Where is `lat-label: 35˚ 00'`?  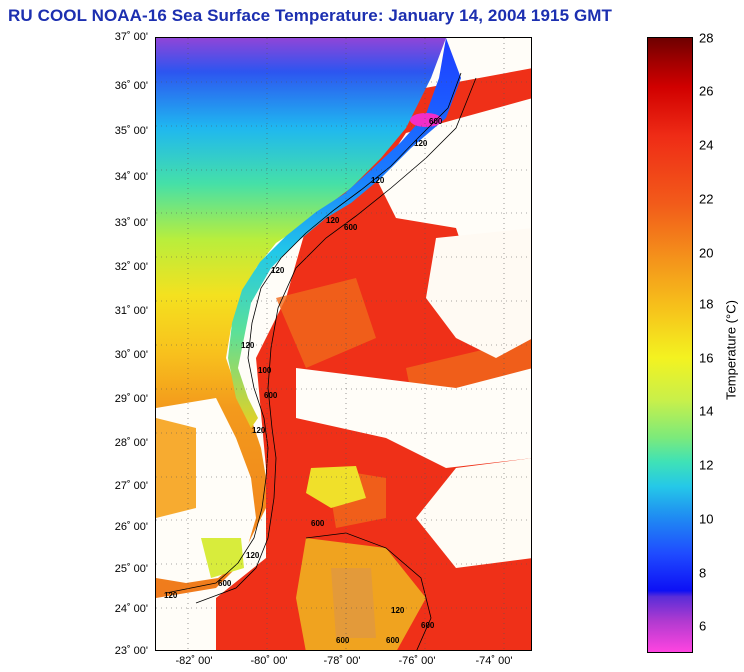 lat-label: 35˚ 00' is located at coordinates (131, 131).